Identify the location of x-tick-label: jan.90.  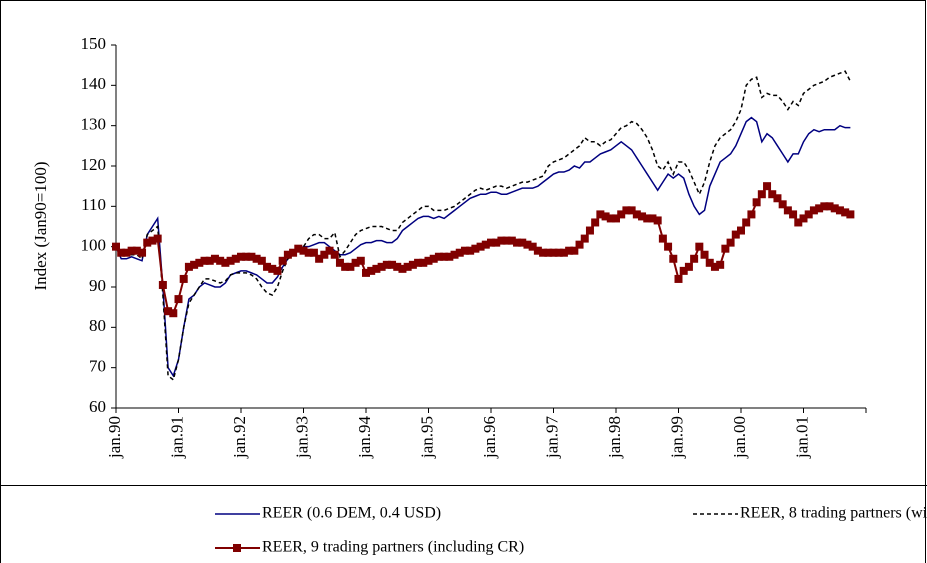
(114, 437).